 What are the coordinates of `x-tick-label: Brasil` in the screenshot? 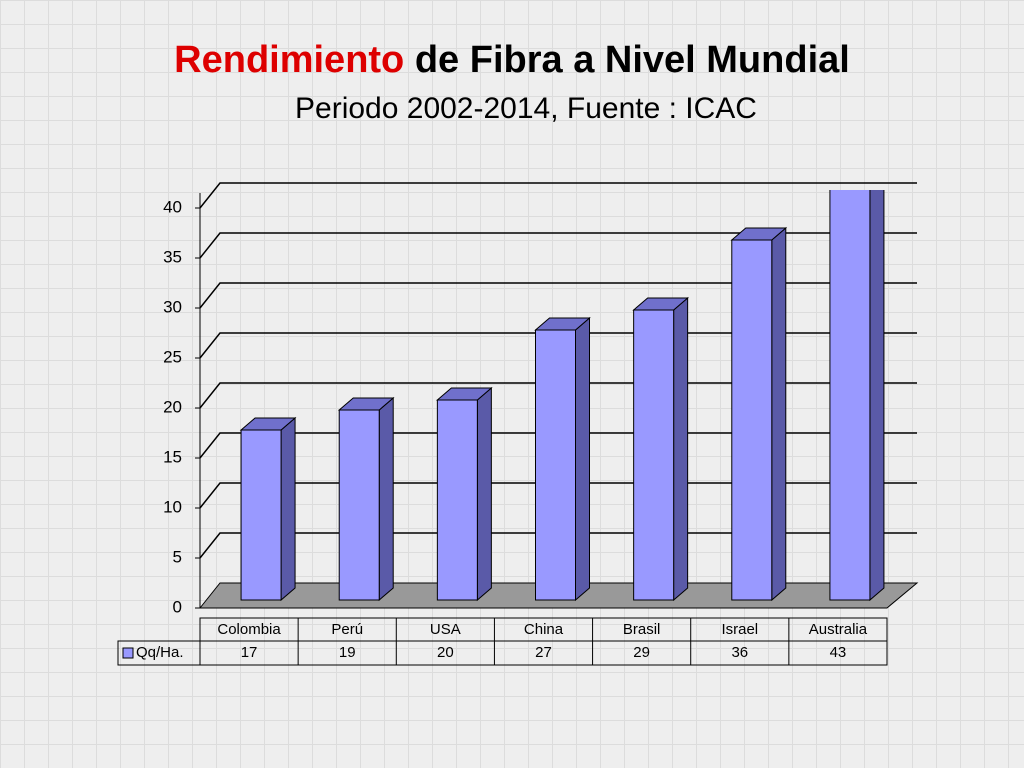 It's located at (642, 629).